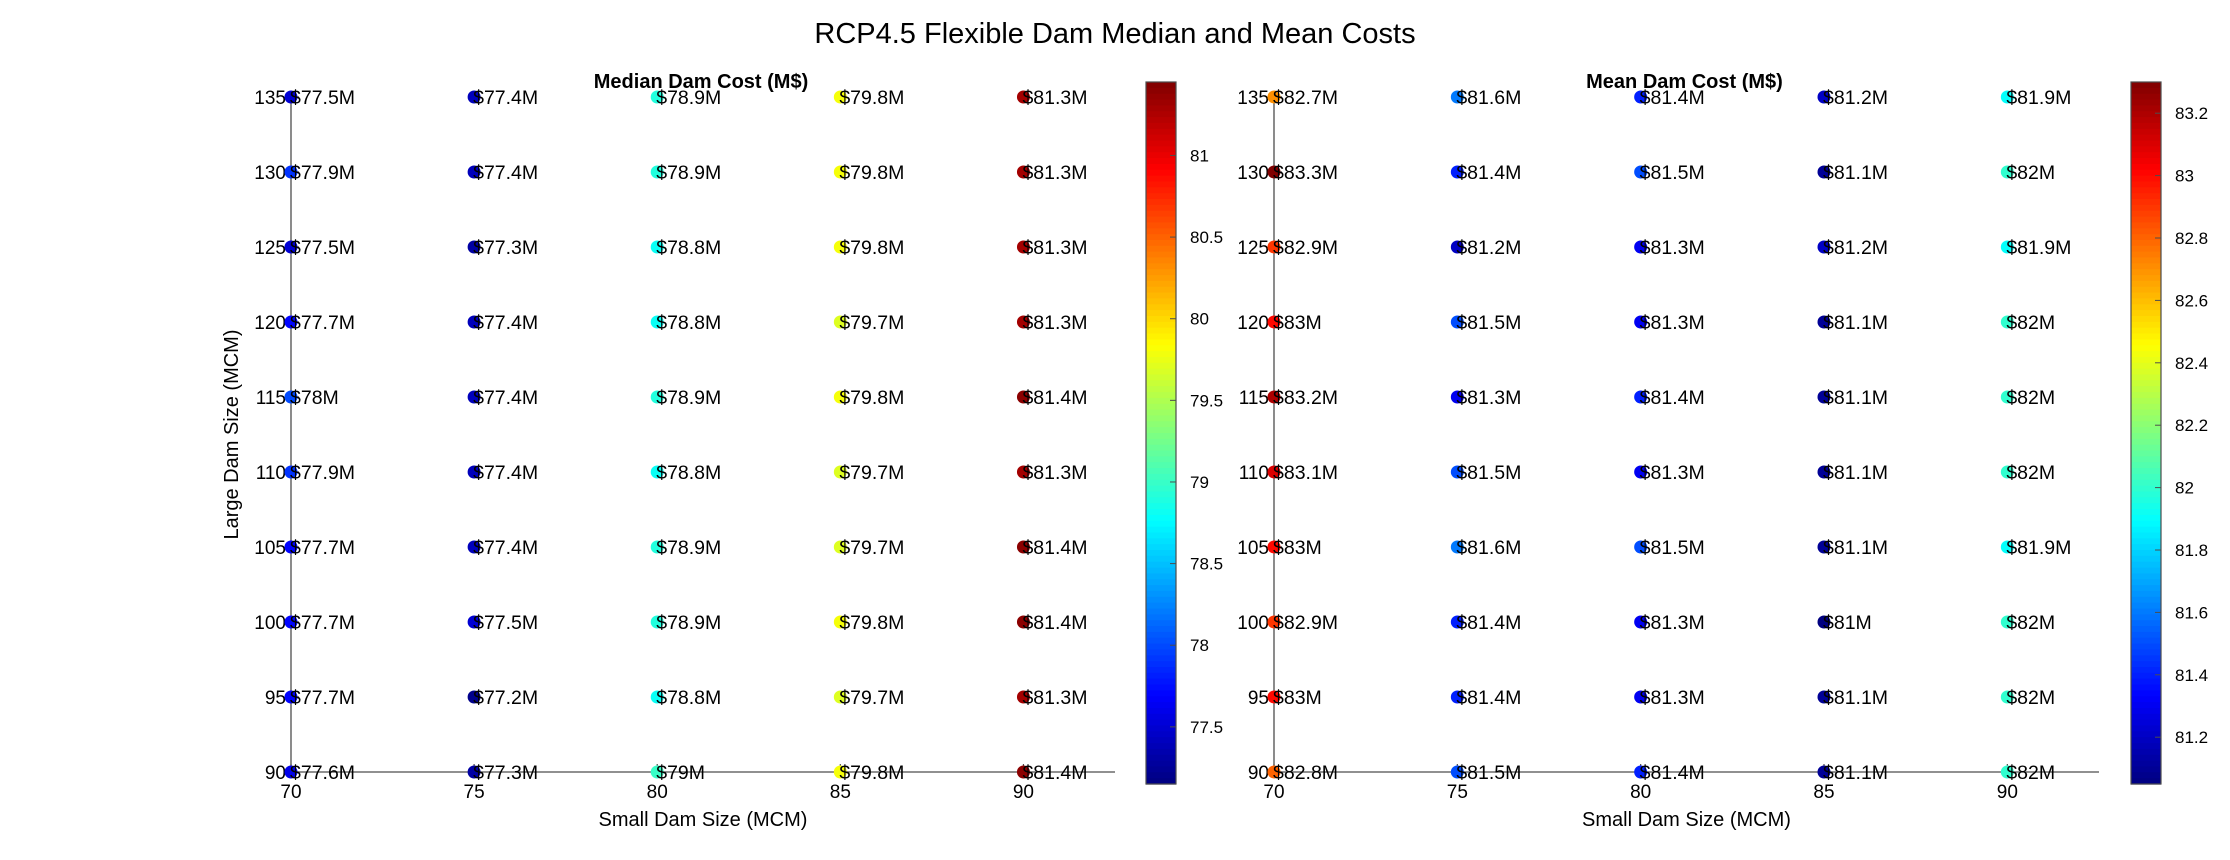  Describe the element at coordinates (1672, 773) in the screenshot. I see `chart2-data-label: $81.4M` at that location.